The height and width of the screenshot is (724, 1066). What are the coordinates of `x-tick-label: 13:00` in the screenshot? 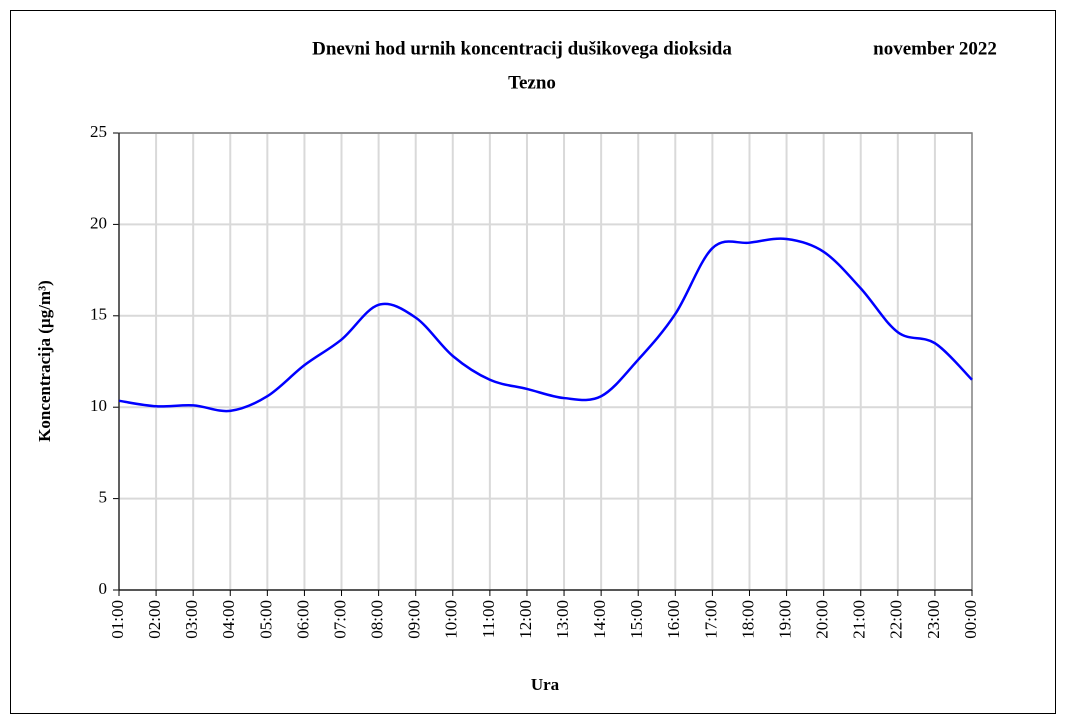 It's located at (562, 619).